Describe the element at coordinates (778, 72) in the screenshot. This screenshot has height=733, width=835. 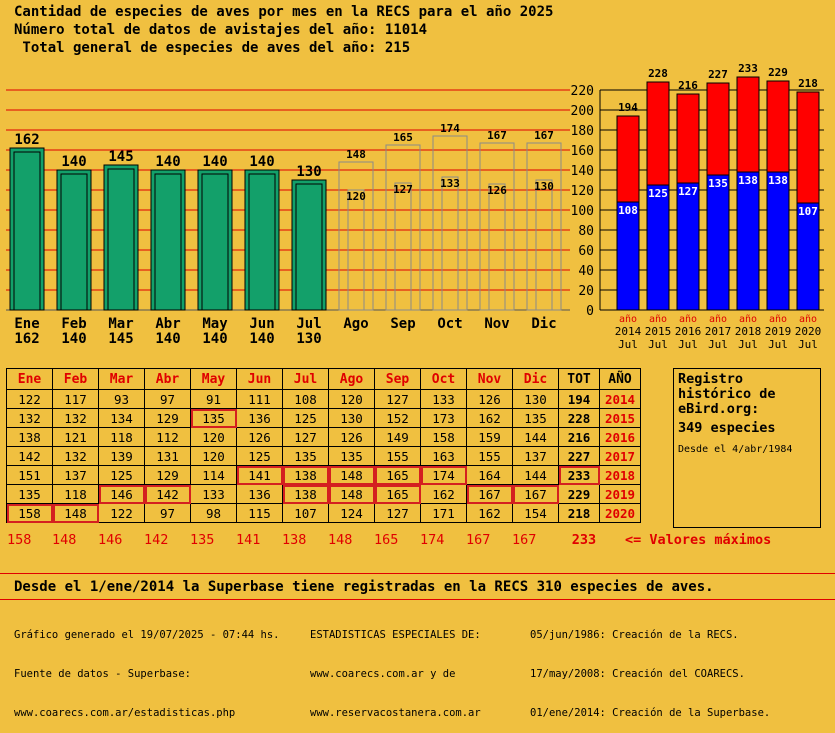
I see `hist-total-value-2019: 229` at that location.